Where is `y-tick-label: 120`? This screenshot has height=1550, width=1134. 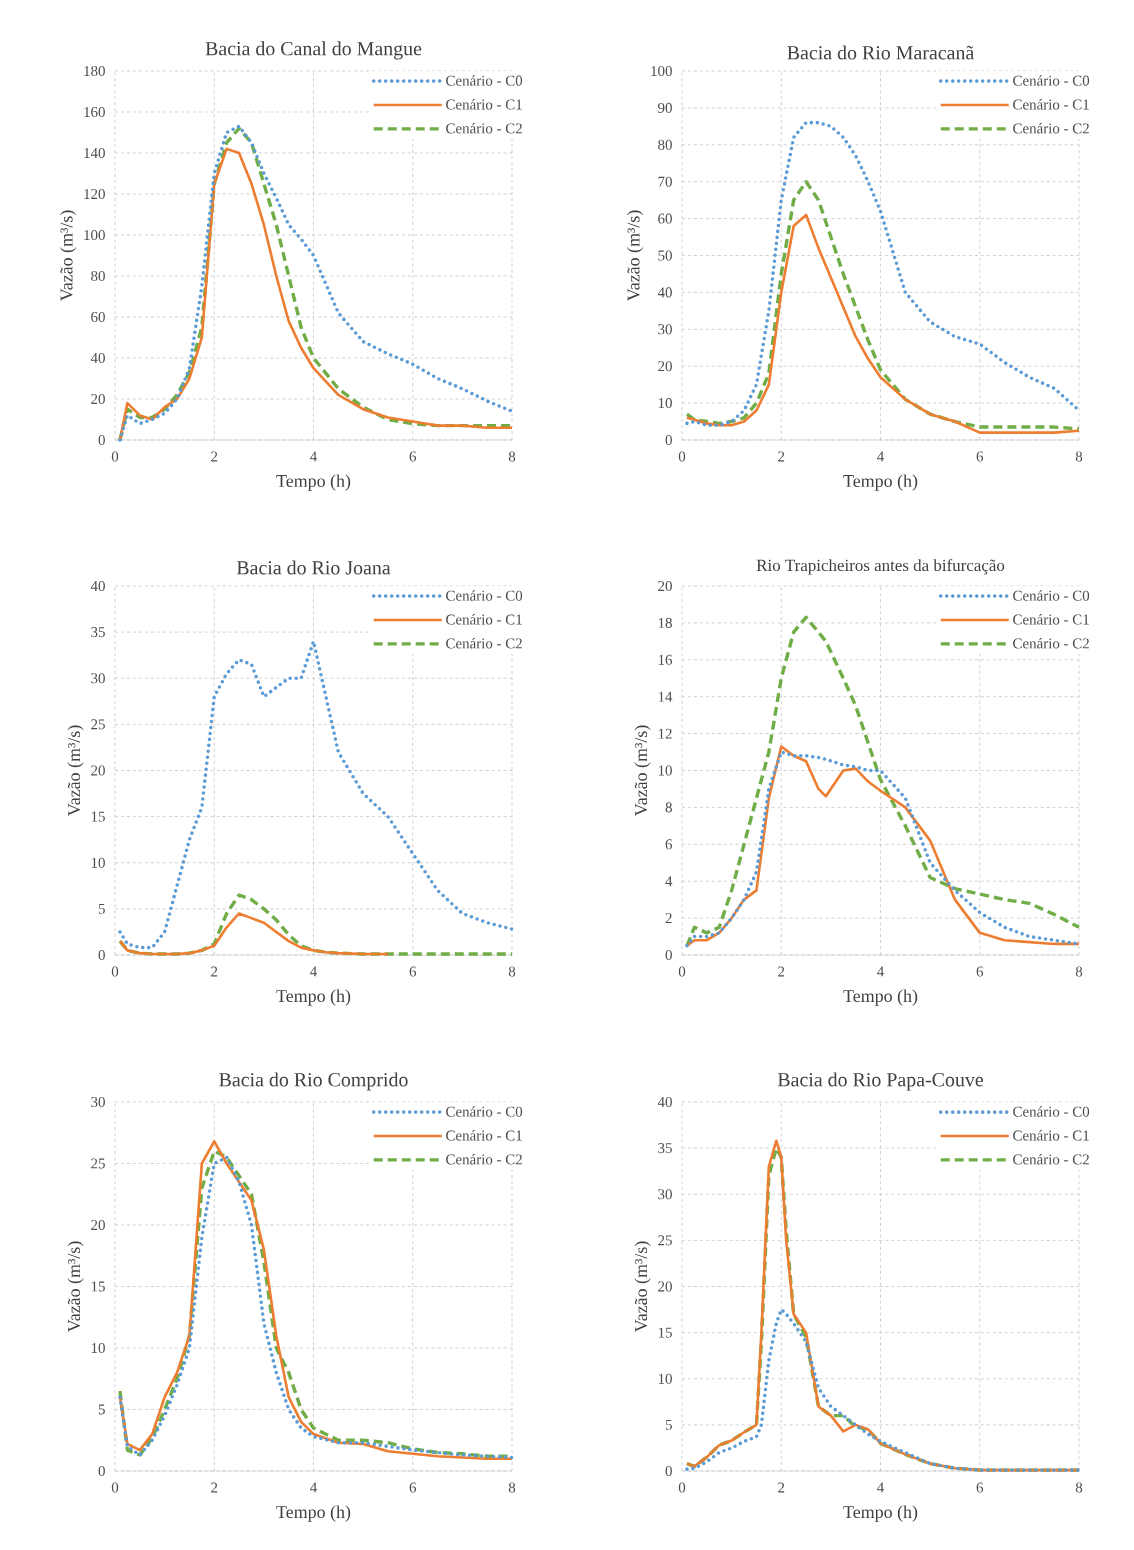 y-tick-label: 120 is located at coordinates (94, 194).